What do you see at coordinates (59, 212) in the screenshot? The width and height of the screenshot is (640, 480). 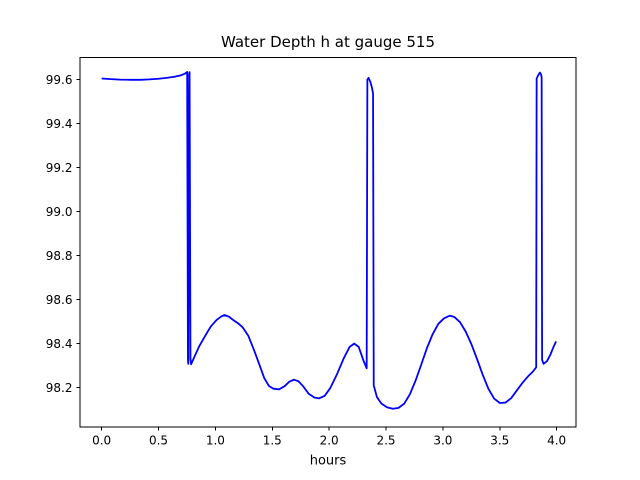 I see `y-tick-label: 99.0` at bounding box center [59, 212].